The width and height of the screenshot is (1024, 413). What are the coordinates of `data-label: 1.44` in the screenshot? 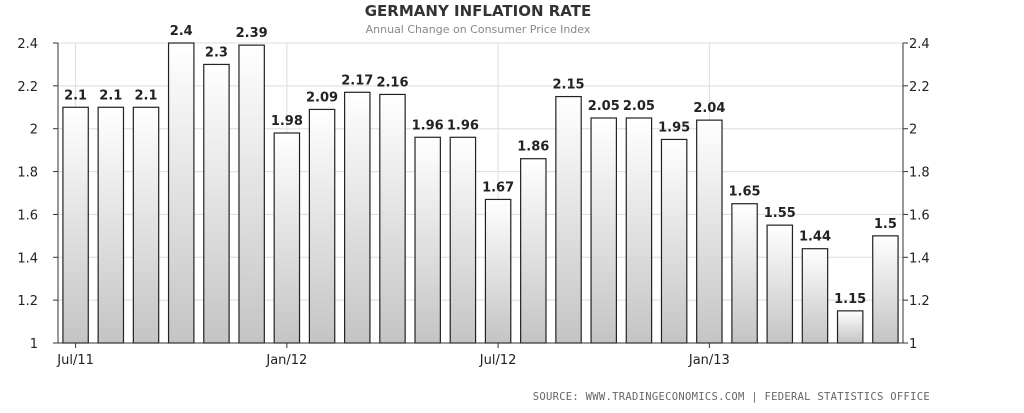 It's located at (815, 237).